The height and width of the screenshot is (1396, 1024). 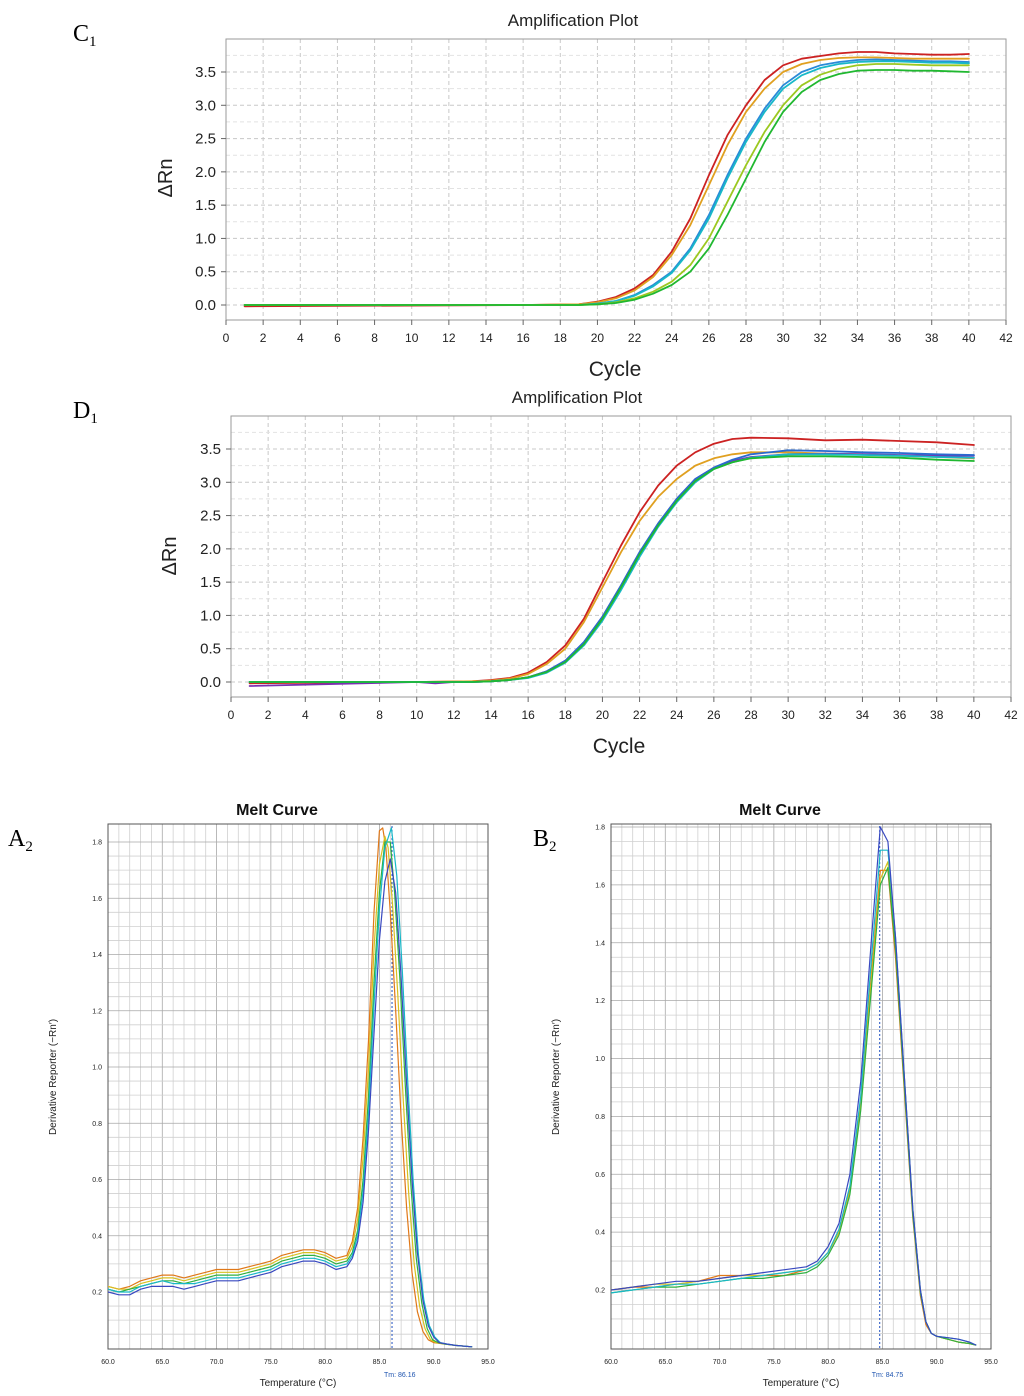 What do you see at coordinates (598, 338) in the screenshot?
I see `x-tick-label: 20` at bounding box center [598, 338].